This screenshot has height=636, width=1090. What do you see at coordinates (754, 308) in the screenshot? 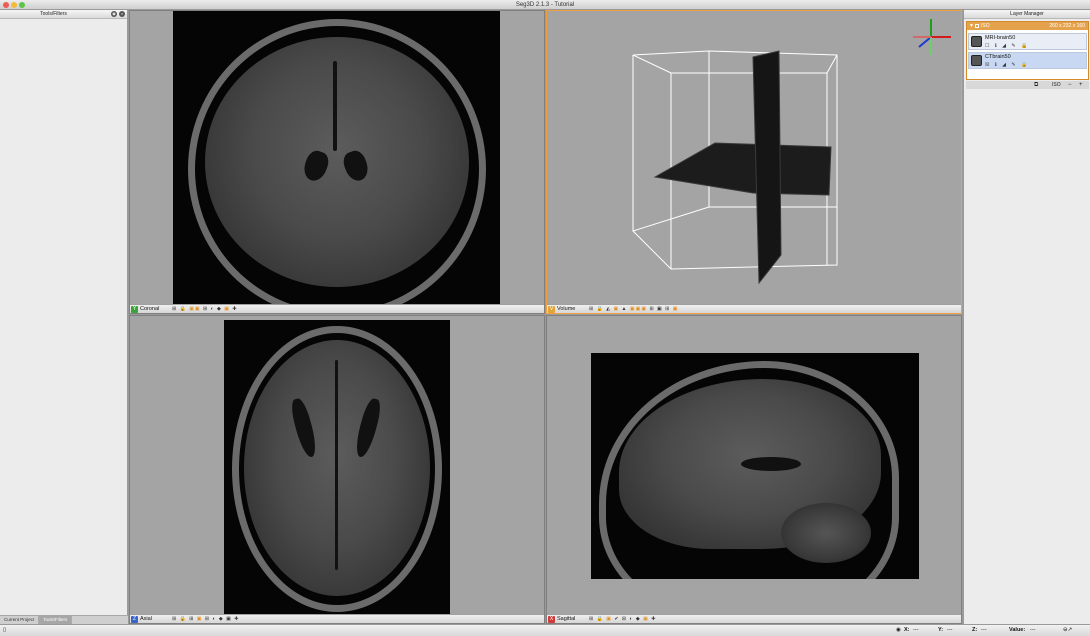
I see `volume-toolbar: V Volume ⊞ 🔒 ◭ ▣ ▲ ▣▣▣ ⊞ ▣ ⊞ ▣` at bounding box center [754, 308].